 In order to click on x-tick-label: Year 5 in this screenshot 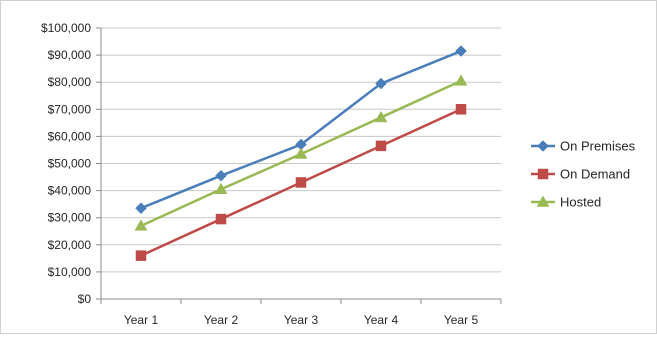, I will do `click(461, 320)`.